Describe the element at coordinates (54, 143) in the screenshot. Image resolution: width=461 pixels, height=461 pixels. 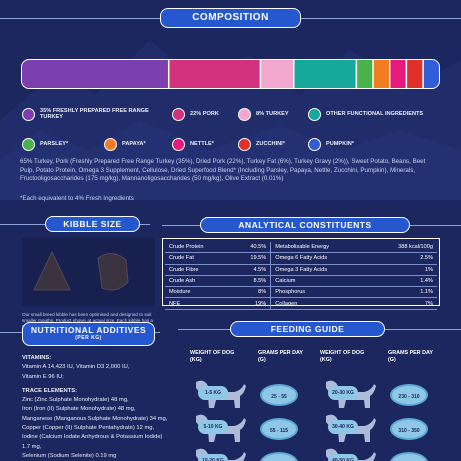
I see `legend-label: PARSLEY*` at that location.